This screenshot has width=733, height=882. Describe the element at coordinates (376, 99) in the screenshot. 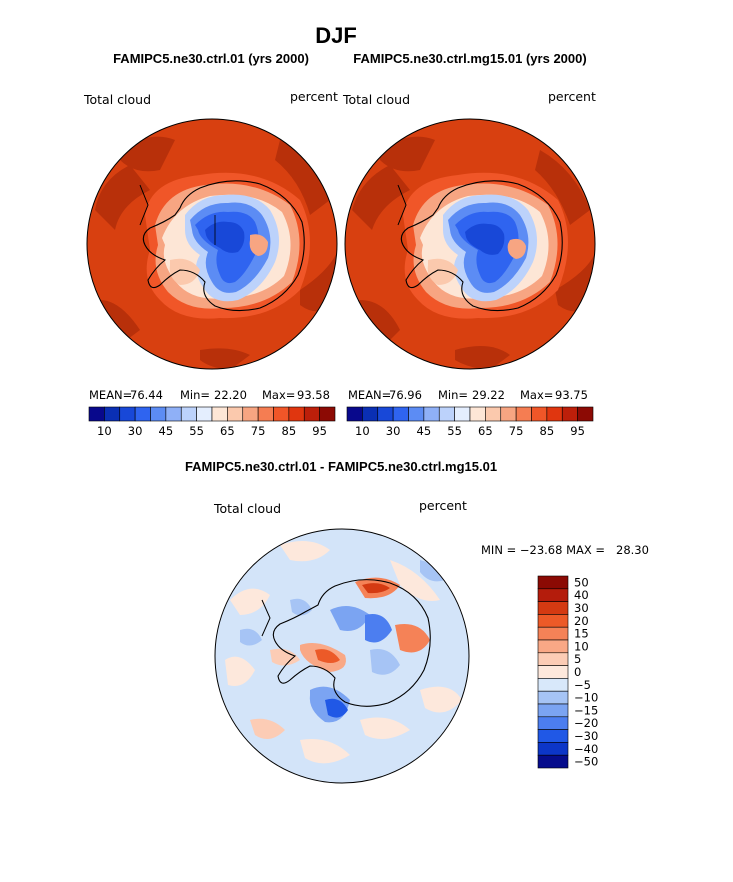

I see `right-variable-label: Total cloud` at that location.